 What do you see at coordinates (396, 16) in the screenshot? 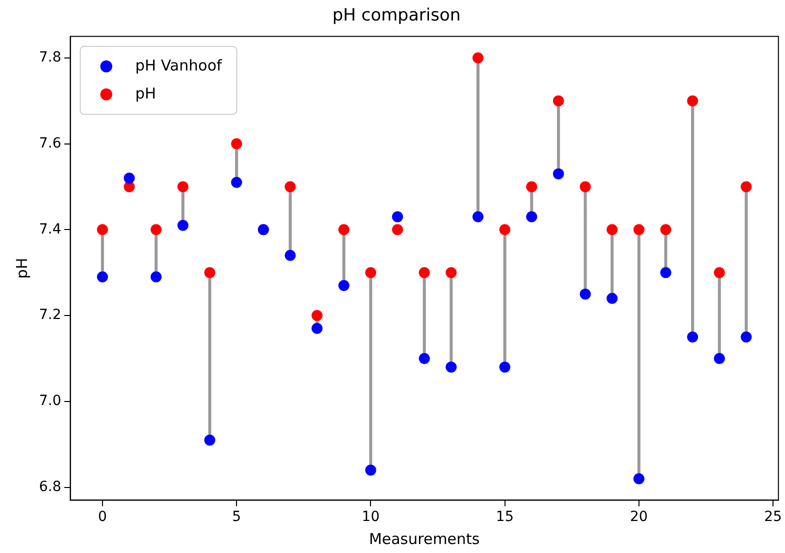
I see `chart-title: pH comparison` at bounding box center [396, 16].